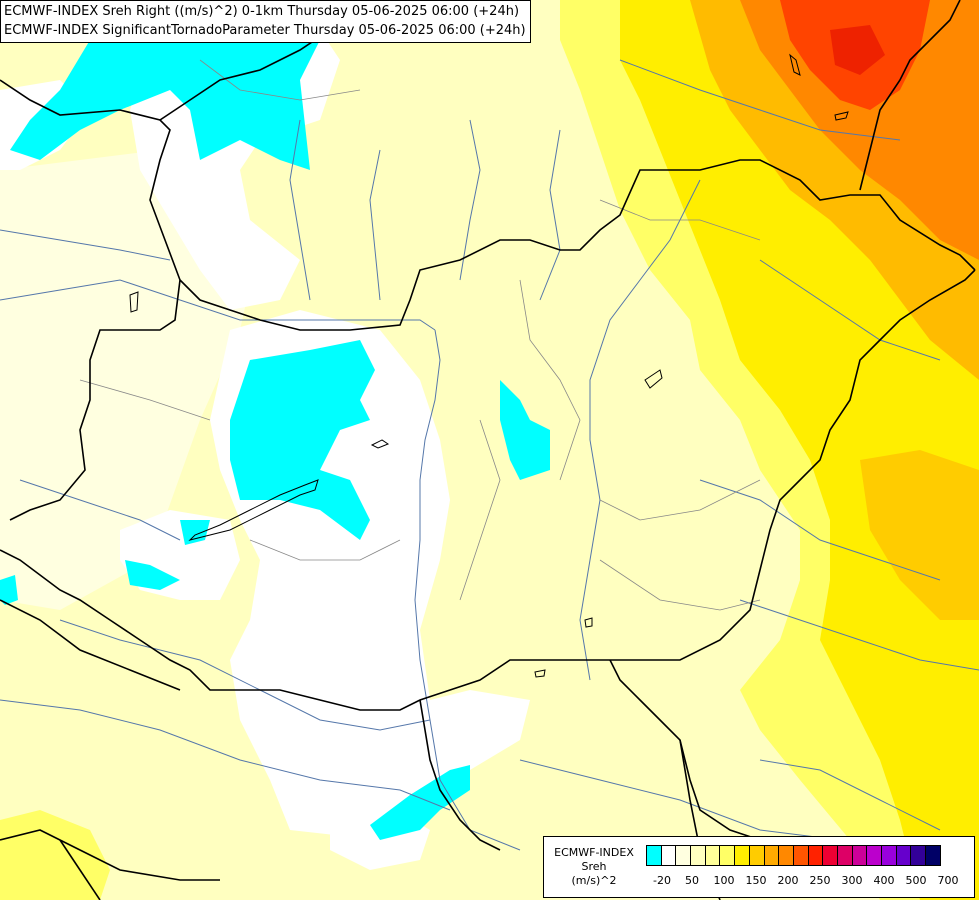  What do you see at coordinates (910, 95) in the screenshot?
I see `border-poland-ukraine` at bounding box center [910, 95].